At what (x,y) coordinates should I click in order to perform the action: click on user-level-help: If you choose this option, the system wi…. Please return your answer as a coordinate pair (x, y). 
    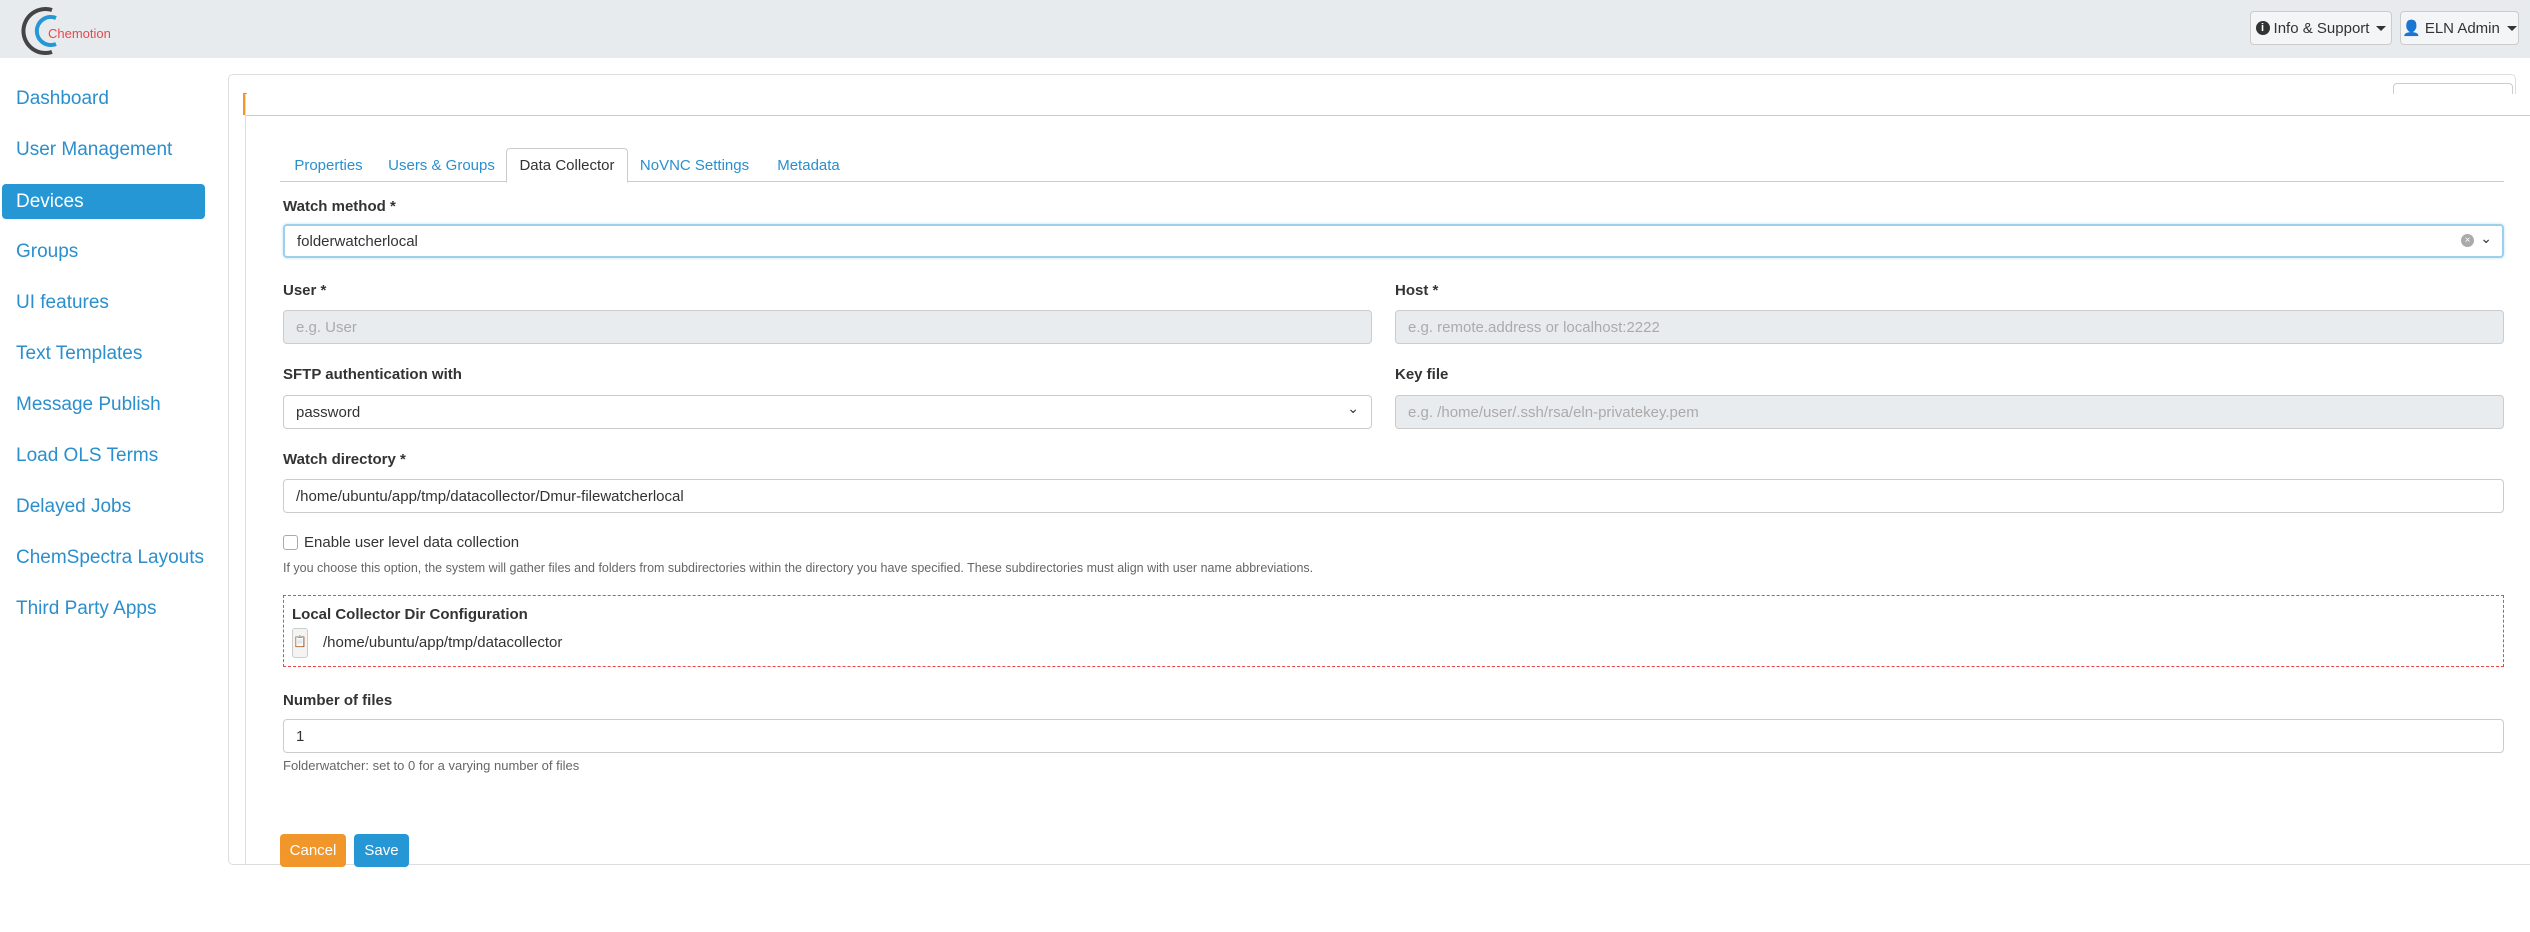
    Looking at the image, I should click on (798, 568).